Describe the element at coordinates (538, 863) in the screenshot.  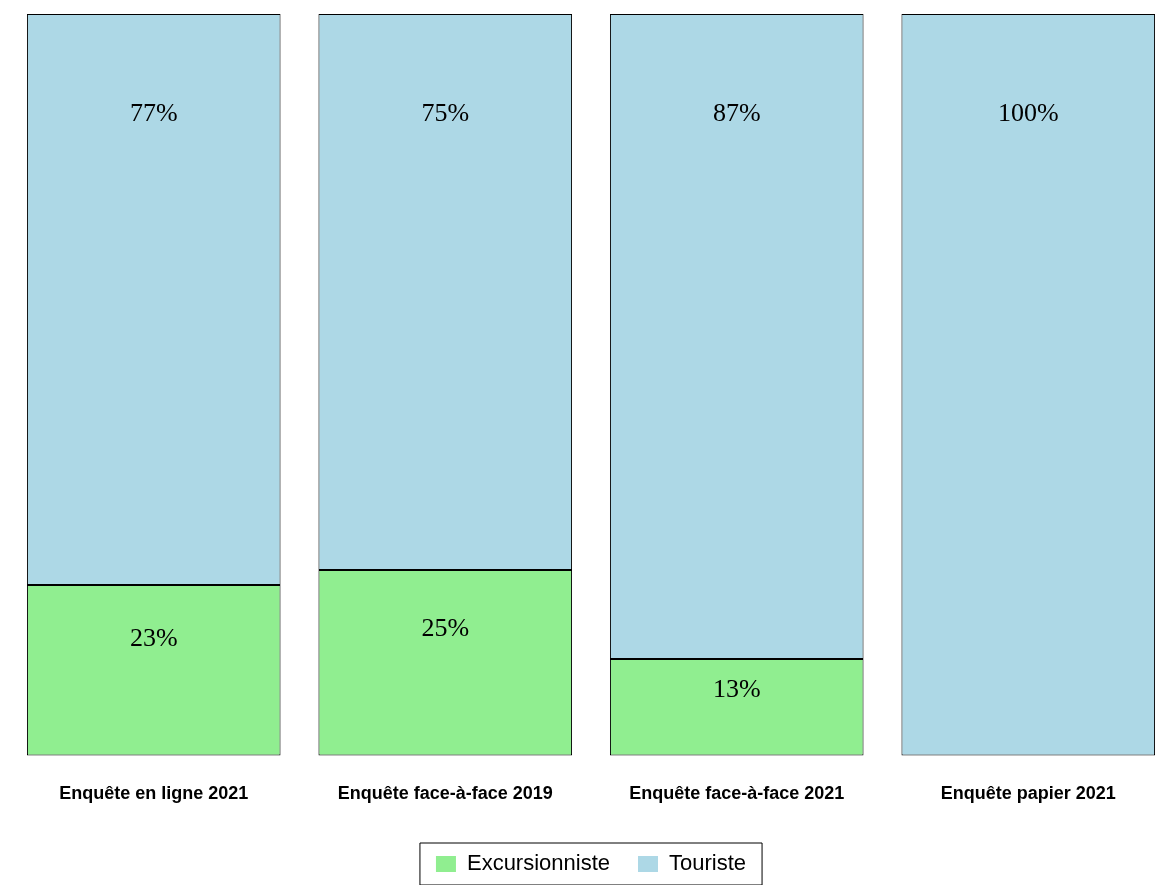
I see `legend-label: Excursionniste` at that location.